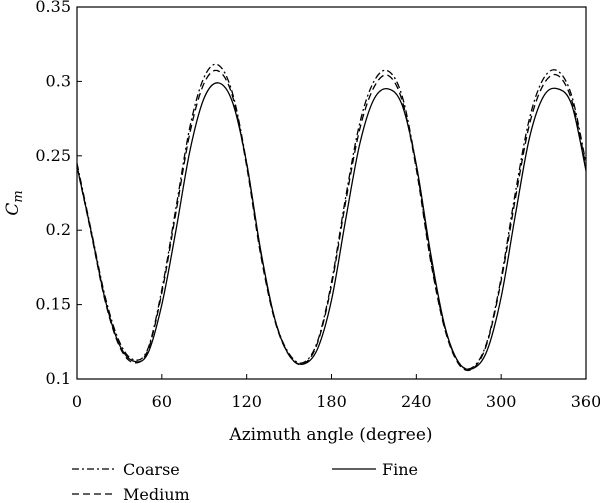 This screenshot has width=600, height=503. Describe the element at coordinates (58, 194) in the screenshot. I see `y-axis-ticks: 0.1 0.15 0.2 0.25 0.3 0.35` at that location.